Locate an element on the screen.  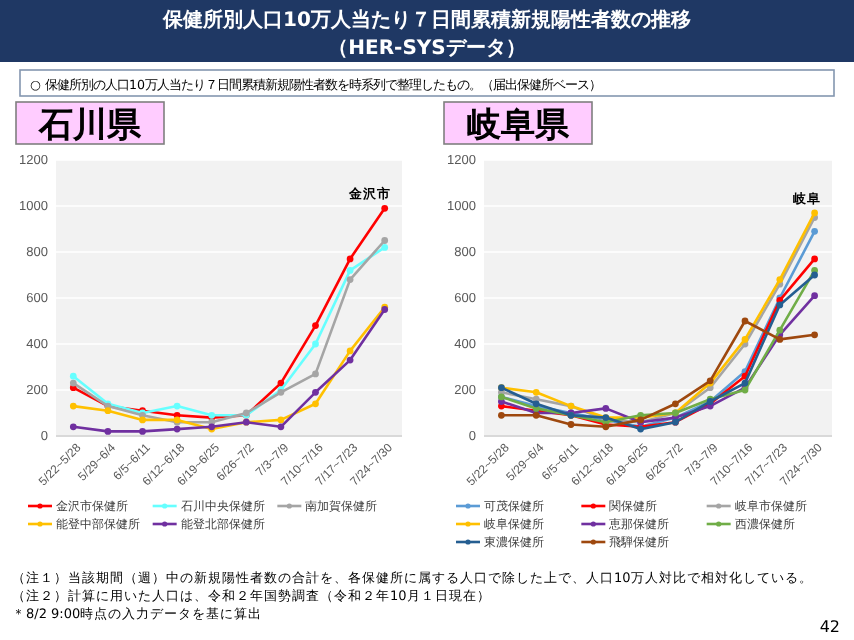
text: （HER-SYSデータ） is located at coordinates (427, 49).